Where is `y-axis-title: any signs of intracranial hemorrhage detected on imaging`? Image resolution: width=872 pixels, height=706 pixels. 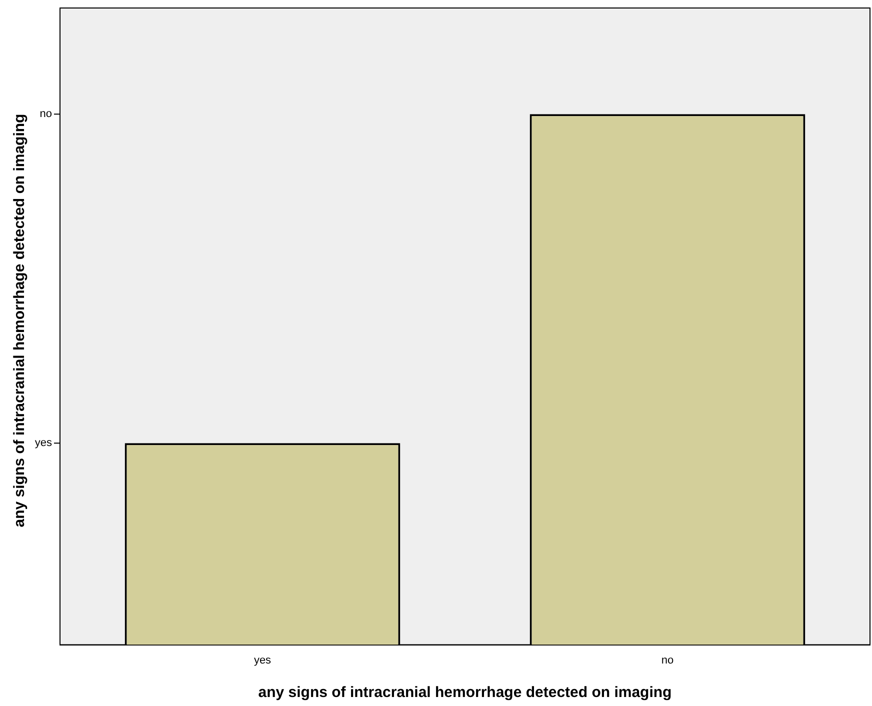
y-axis-title: any signs of intracranial hemorrhage detected on imaging is located at coordinates (20, 320).